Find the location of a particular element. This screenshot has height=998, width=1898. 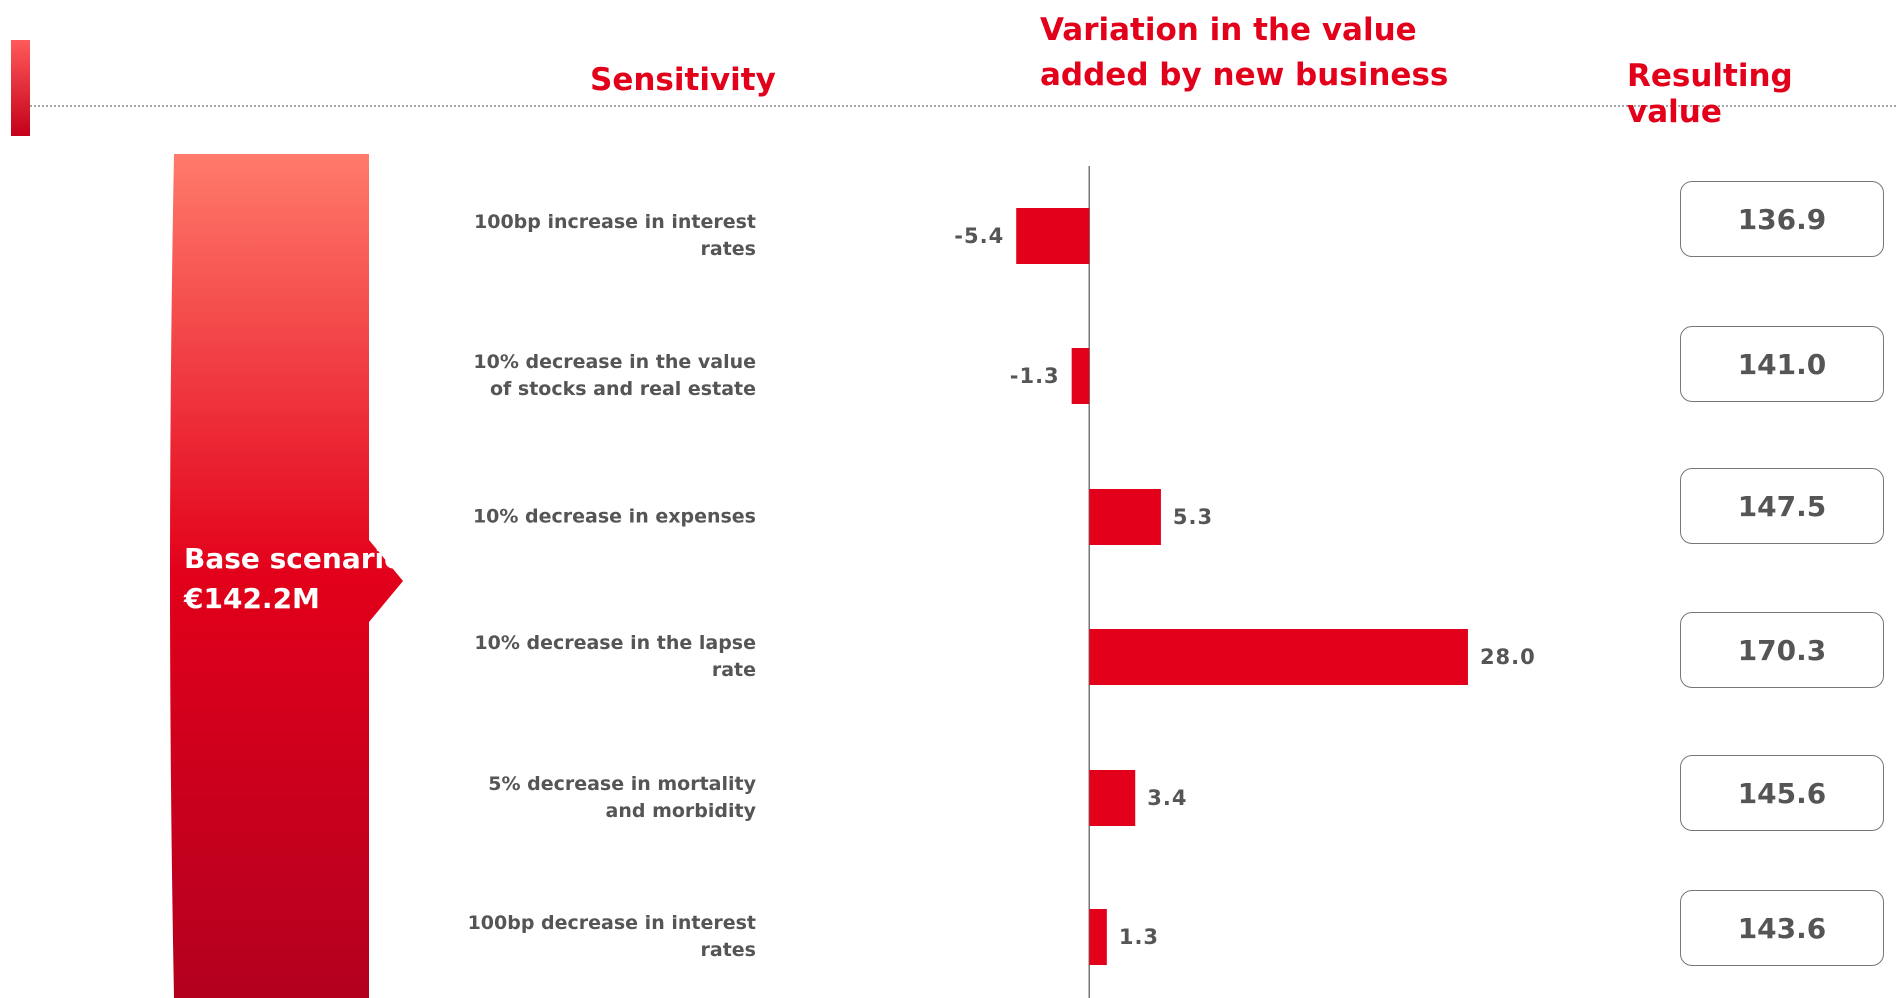

result-box: 141.0 is located at coordinates (1782, 364).